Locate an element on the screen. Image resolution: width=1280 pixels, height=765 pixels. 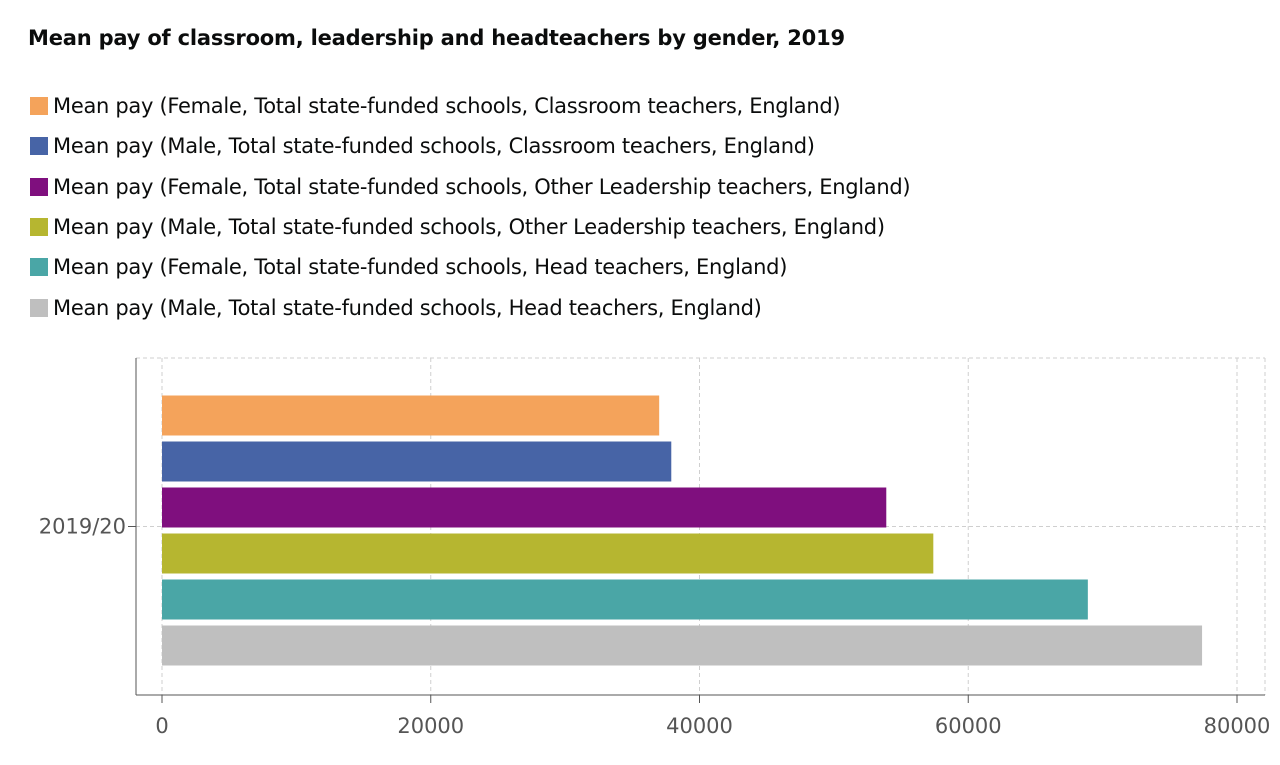
x-tick-label: 80000 is located at coordinates (1237, 726).